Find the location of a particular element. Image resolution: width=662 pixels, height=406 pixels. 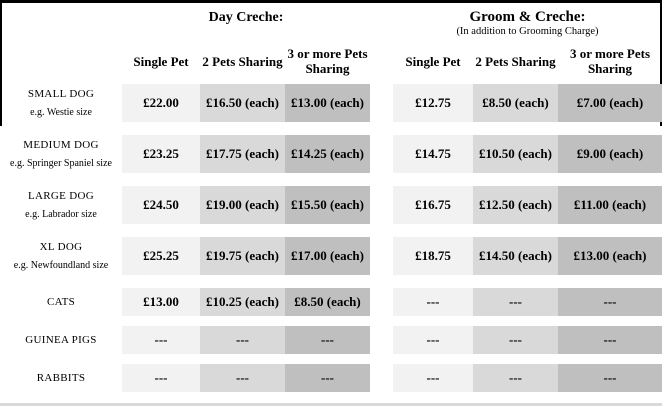

day-creche-title: Day Creche: is located at coordinates (246, 17).